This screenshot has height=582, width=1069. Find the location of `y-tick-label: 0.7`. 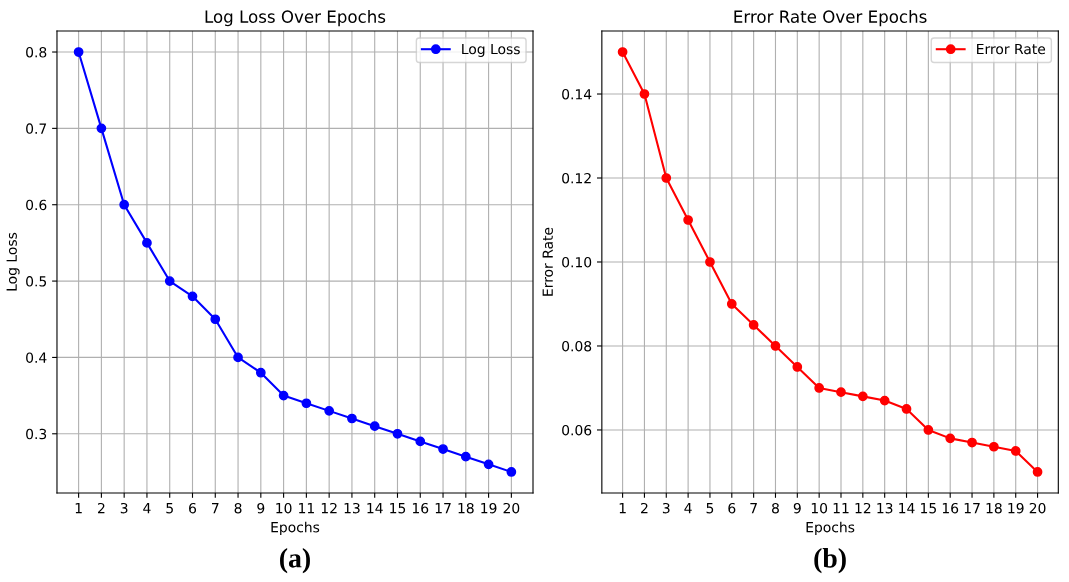

y-tick-label: 0.7 is located at coordinates (36, 128).